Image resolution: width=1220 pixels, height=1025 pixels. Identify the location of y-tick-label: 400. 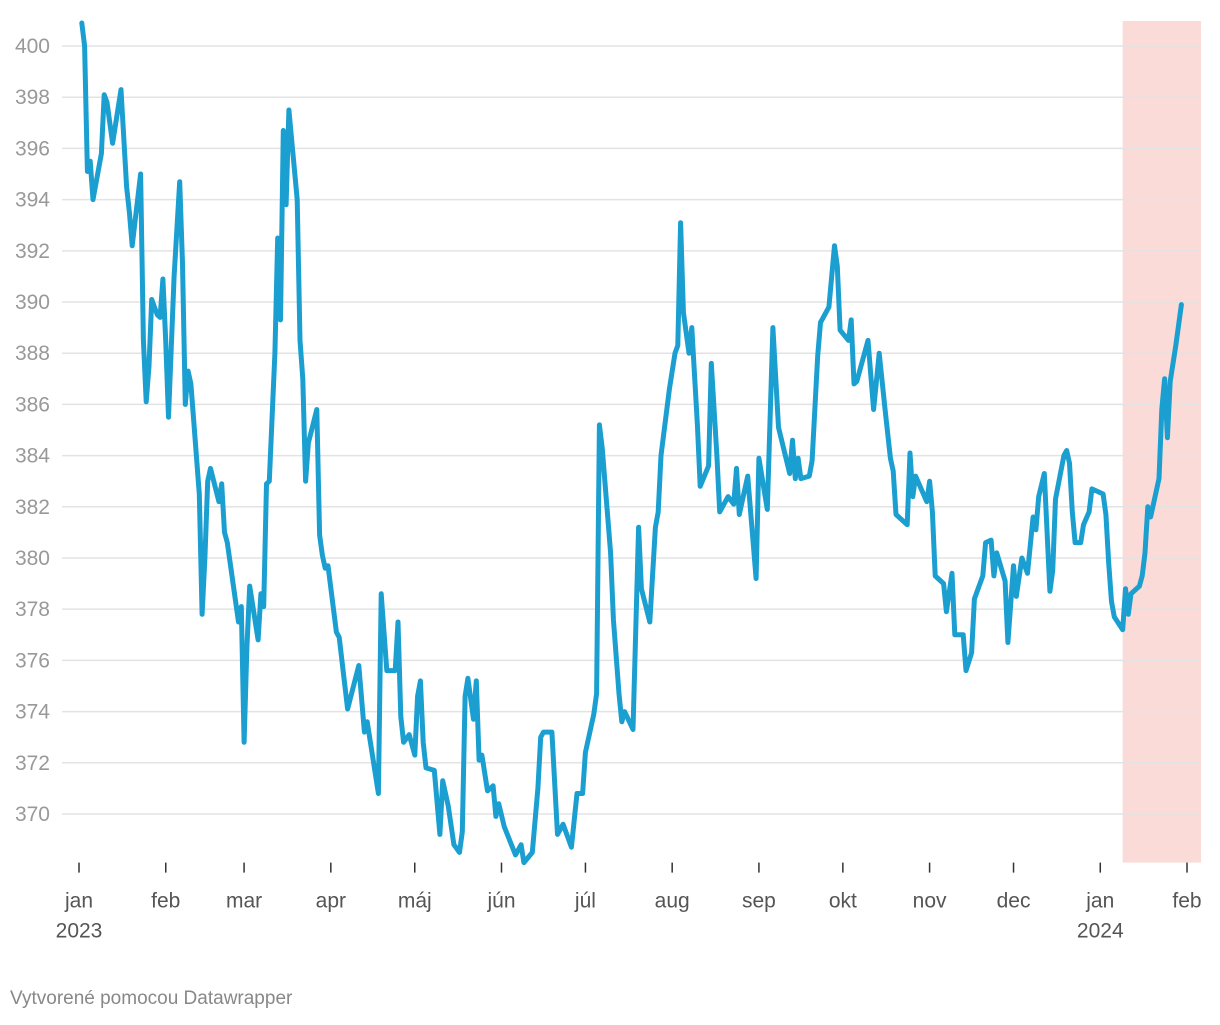
(32, 46).